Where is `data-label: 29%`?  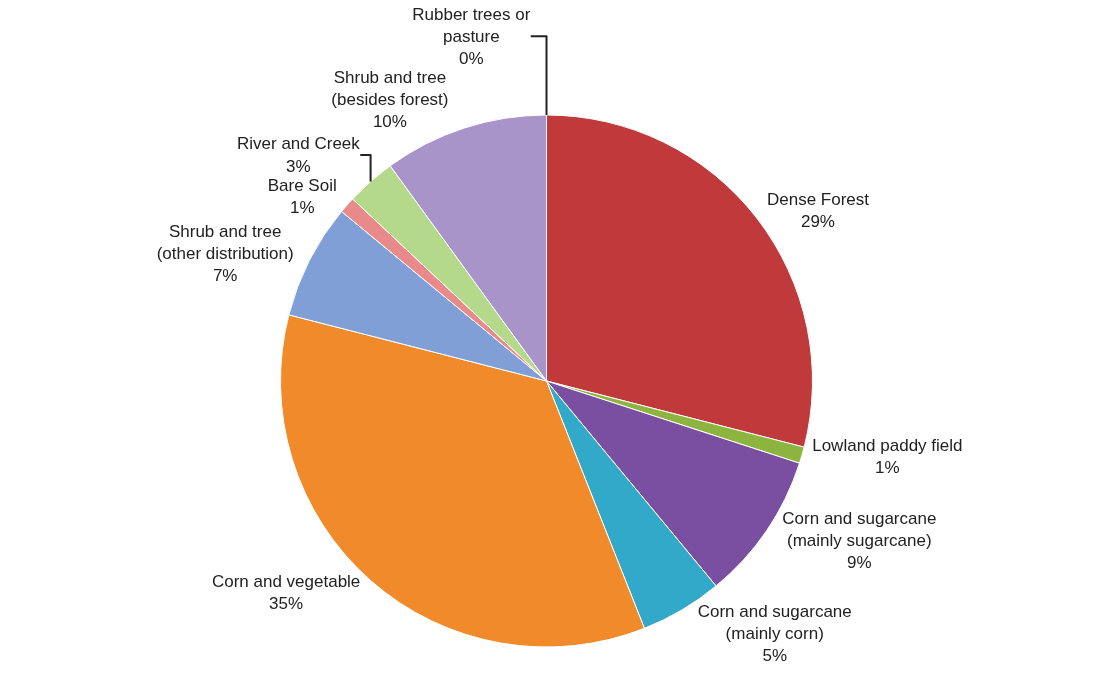
data-label: 29% is located at coordinates (817, 221).